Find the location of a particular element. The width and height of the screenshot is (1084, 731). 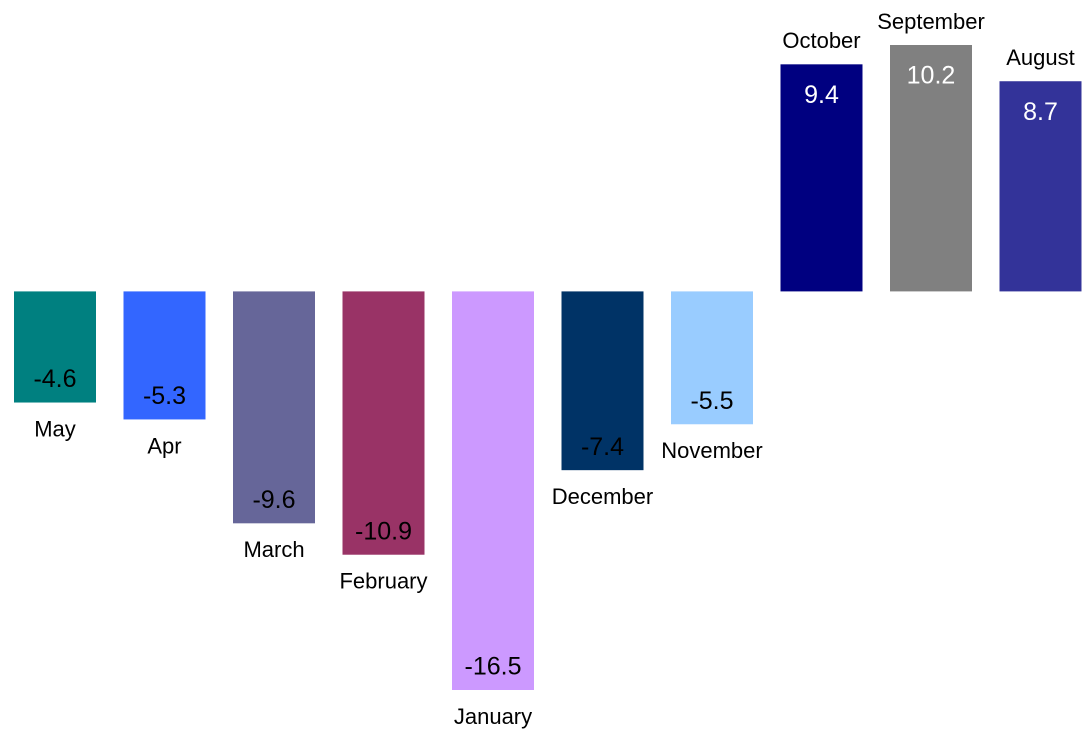

value-label: 8.7 is located at coordinates (1040, 112).